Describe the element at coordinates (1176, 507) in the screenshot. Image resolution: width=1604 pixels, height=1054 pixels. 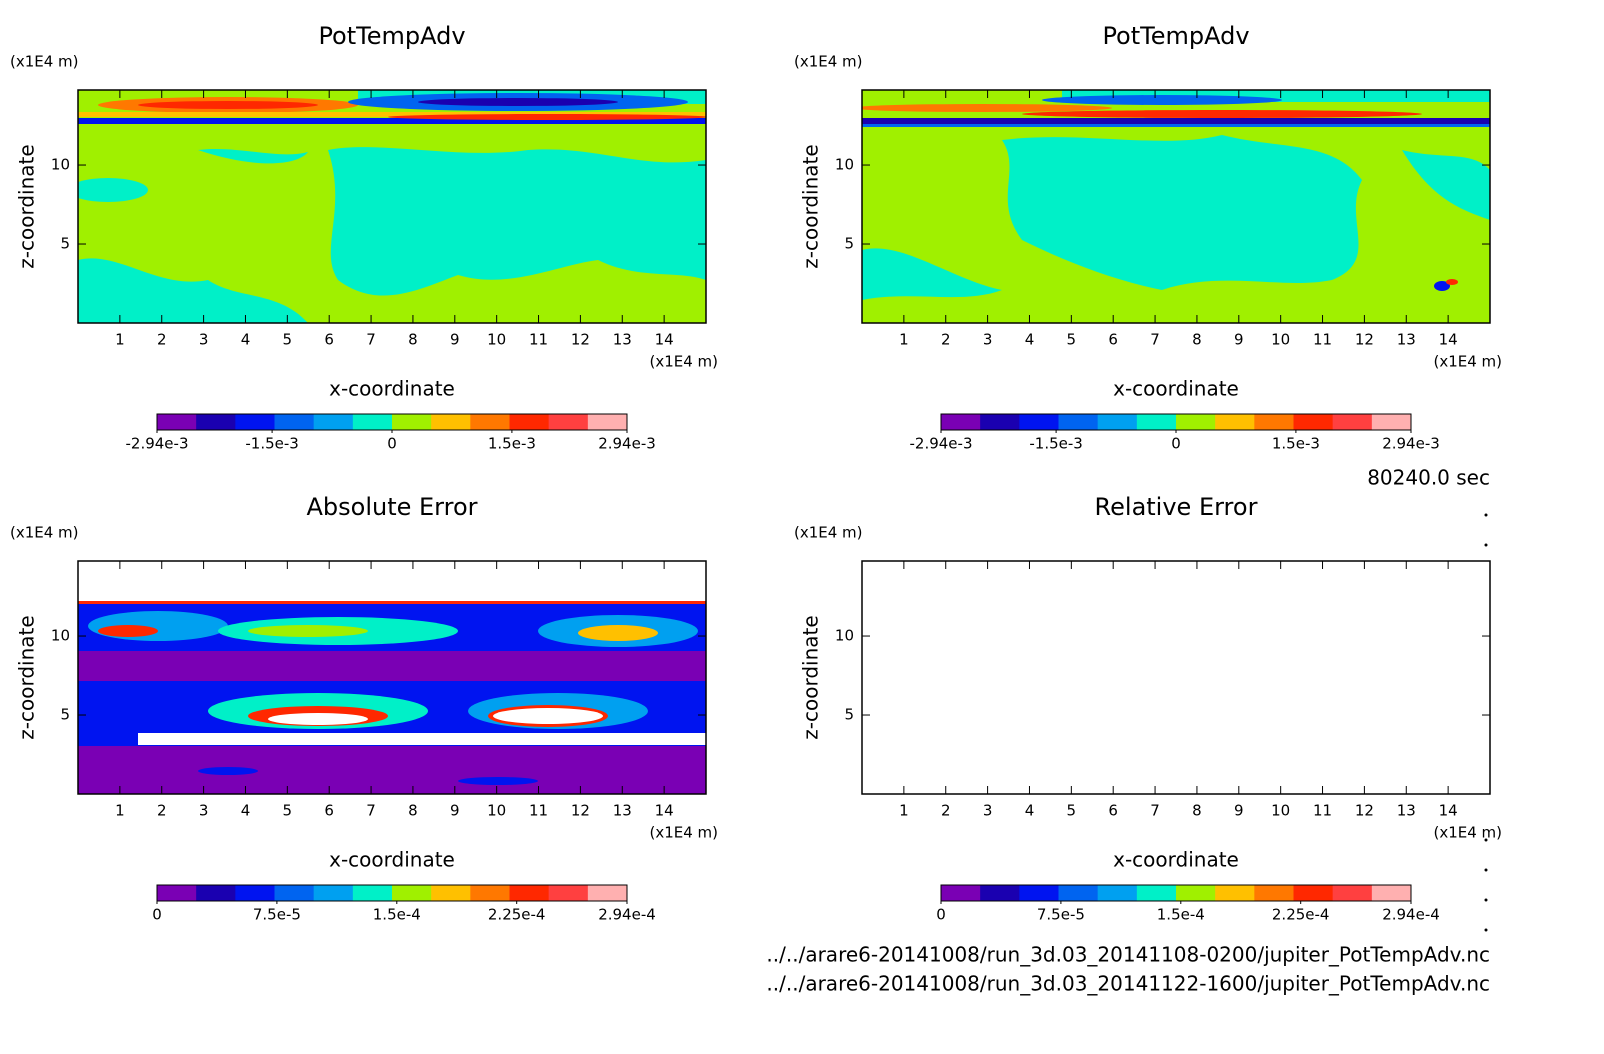
I see `panel-title: Relative Error` at that location.